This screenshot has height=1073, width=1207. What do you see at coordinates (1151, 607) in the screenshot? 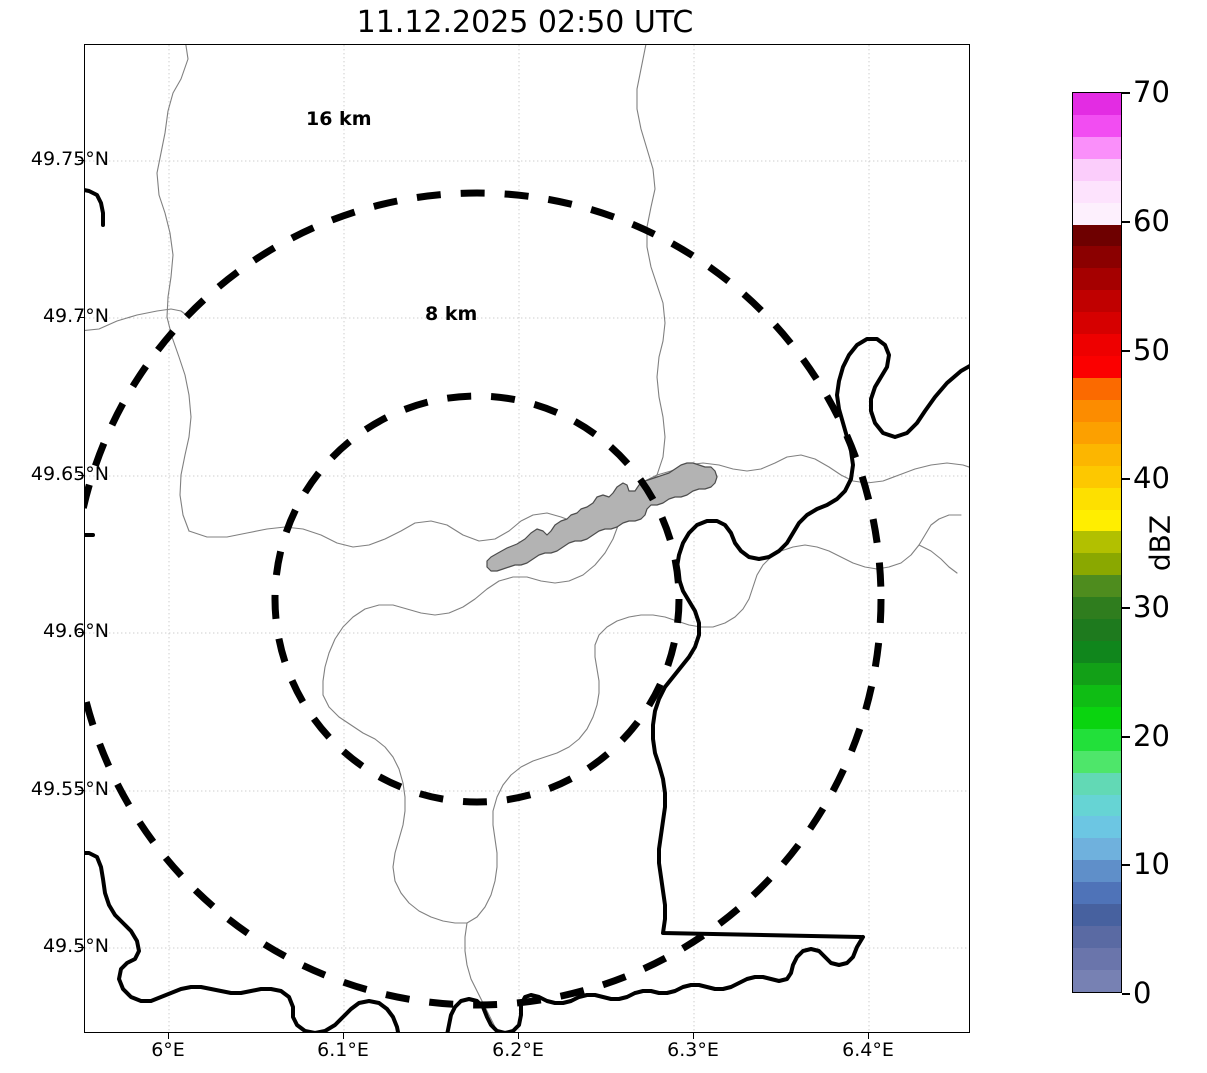
I see `colorbar-label-30: 30` at bounding box center [1151, 607].